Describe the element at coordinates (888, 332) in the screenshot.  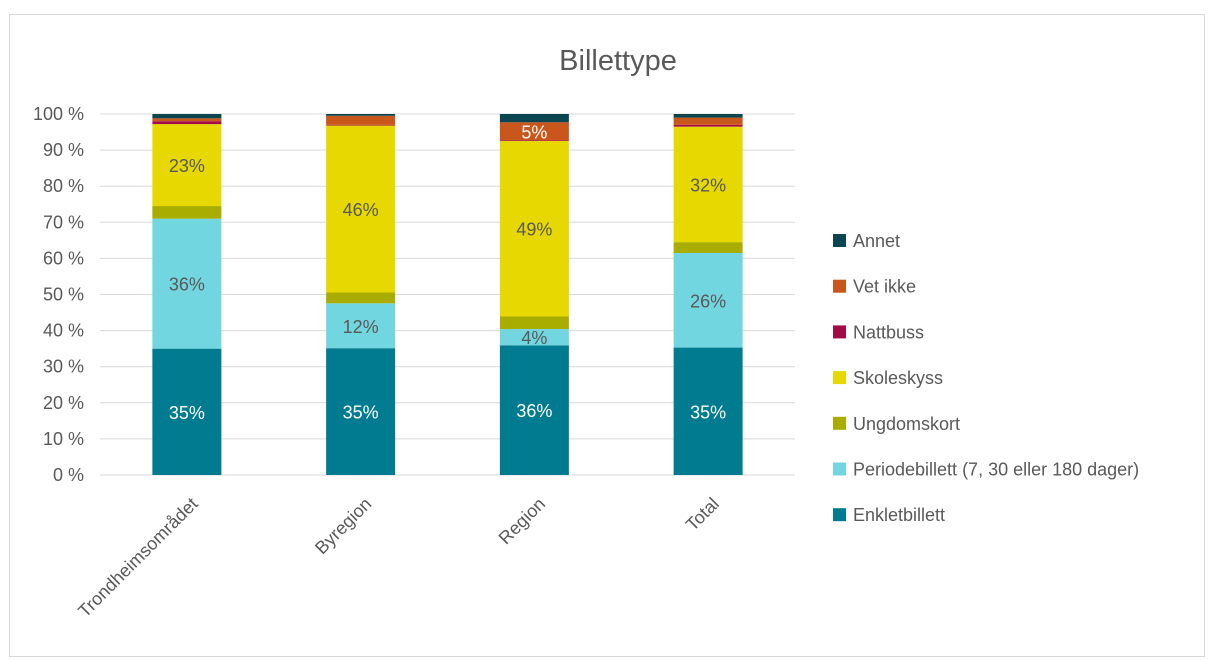
I see `legend-label: Nattbuss` at that location.